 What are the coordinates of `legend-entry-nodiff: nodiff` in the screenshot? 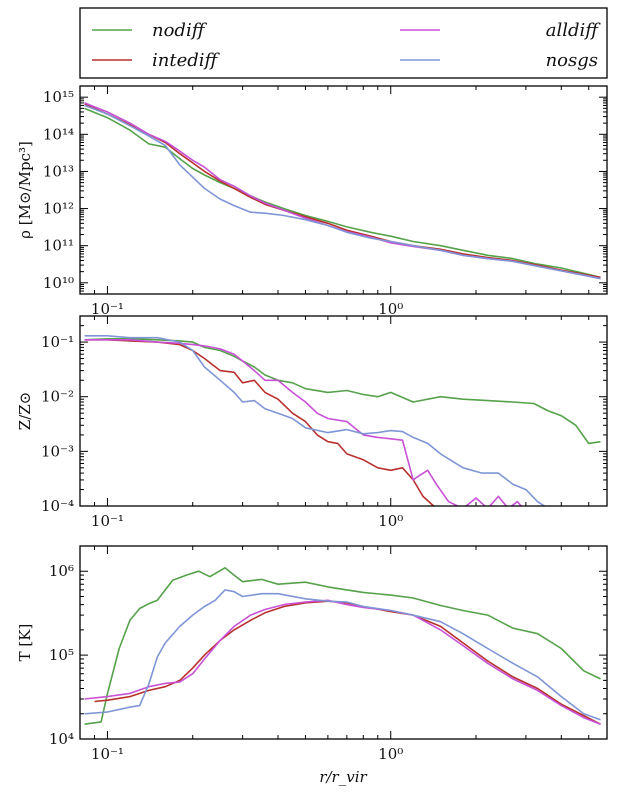 It's located at (150, 30).